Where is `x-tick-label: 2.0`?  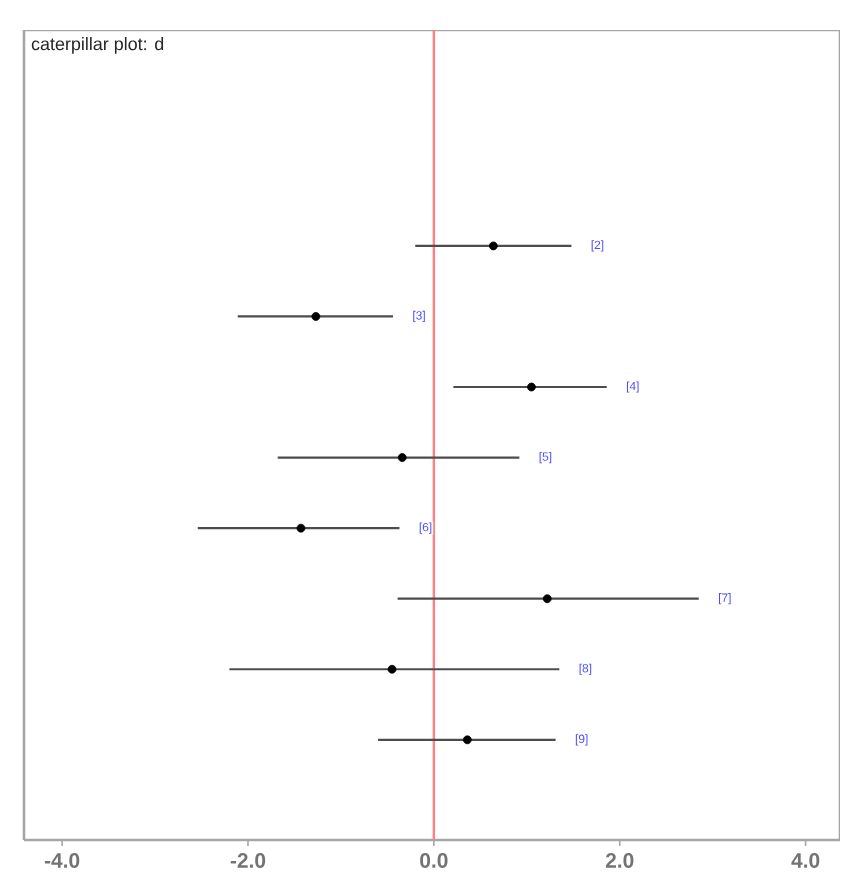
x-tick-label: 2.0 is located at coordinates (619, 860).